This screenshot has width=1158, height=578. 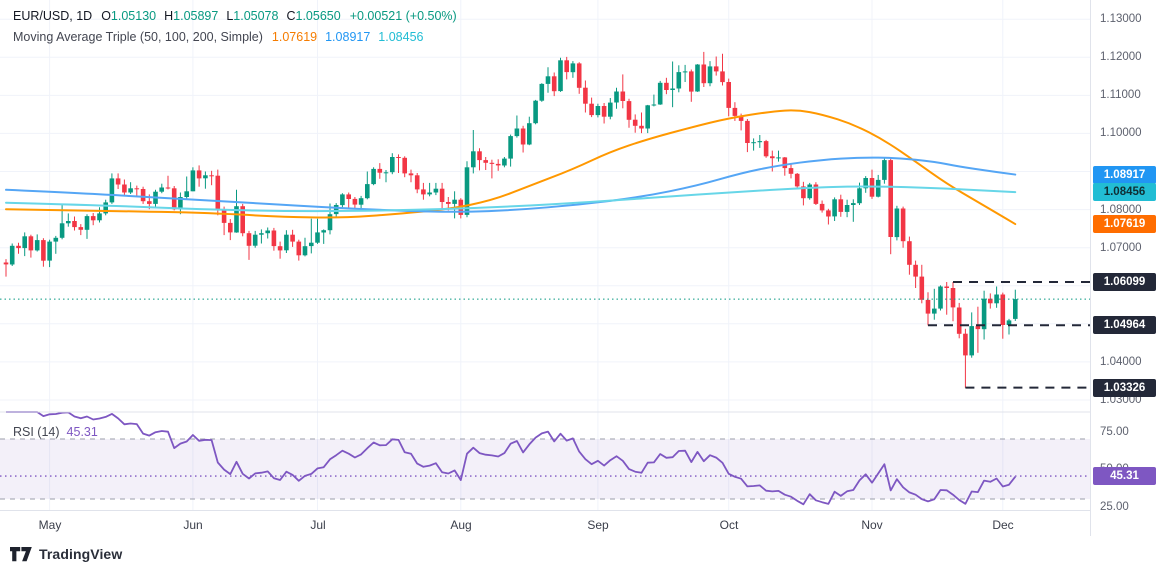 What do you see at coordinates (53, 16) in the screenshot?
I see `symbol-title: EUR/USD, 1D` at bounding box center [53, 16].